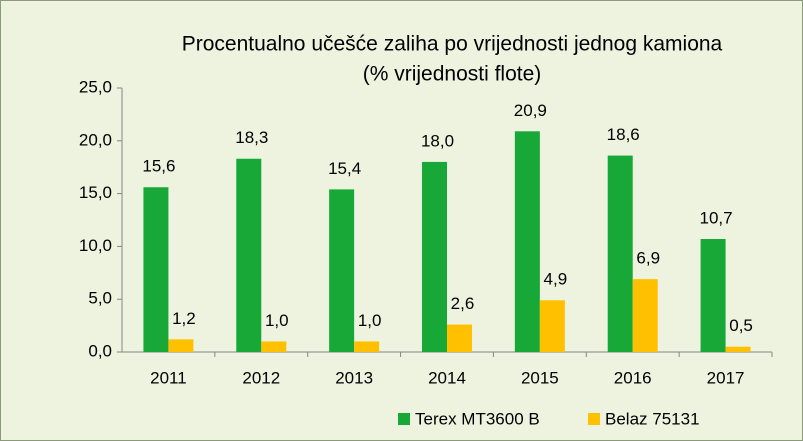  Describe the element at coordinates (95, 86) in the screenshot. I see `y-tick-label: 25,0` at that location.